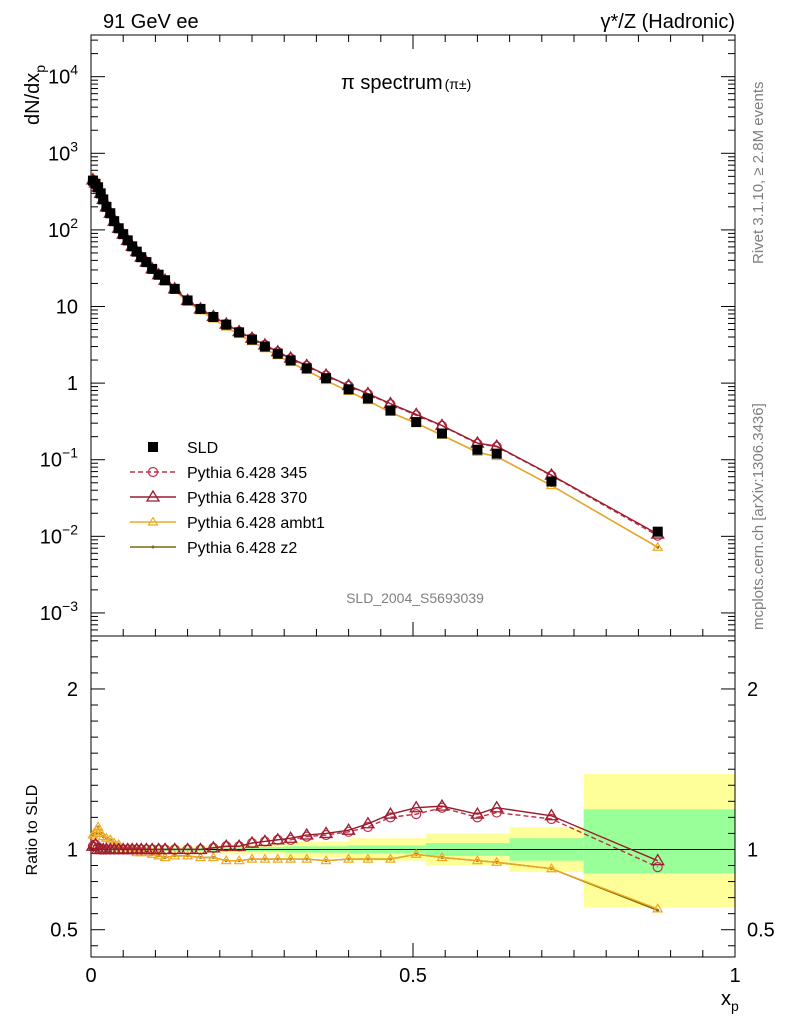 The height and width of the screenshot is (1024, 786). I want to click on main-ytick-label: 1, so click(72, 384).